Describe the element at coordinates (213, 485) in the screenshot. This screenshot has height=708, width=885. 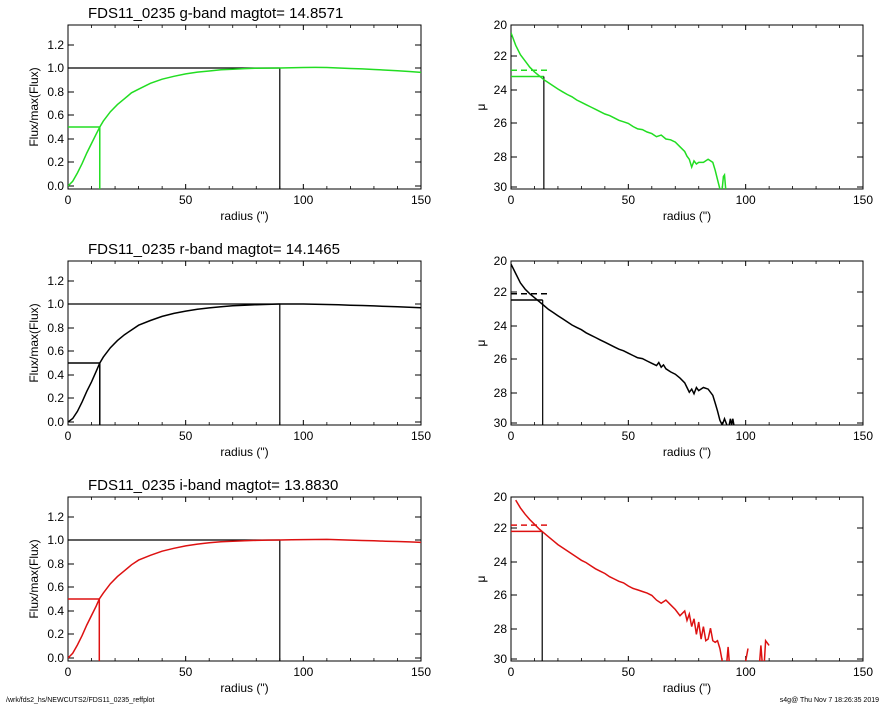
I see `panel-title: FDS11_0235 i-band magtot= 13.8830` at that location.